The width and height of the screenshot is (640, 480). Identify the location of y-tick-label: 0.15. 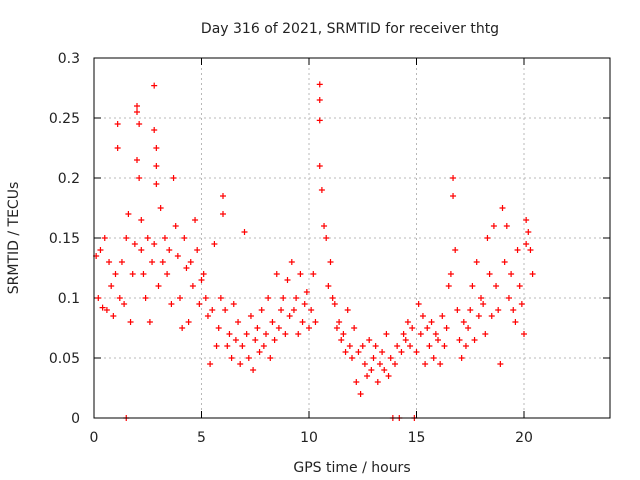
(64, 239).